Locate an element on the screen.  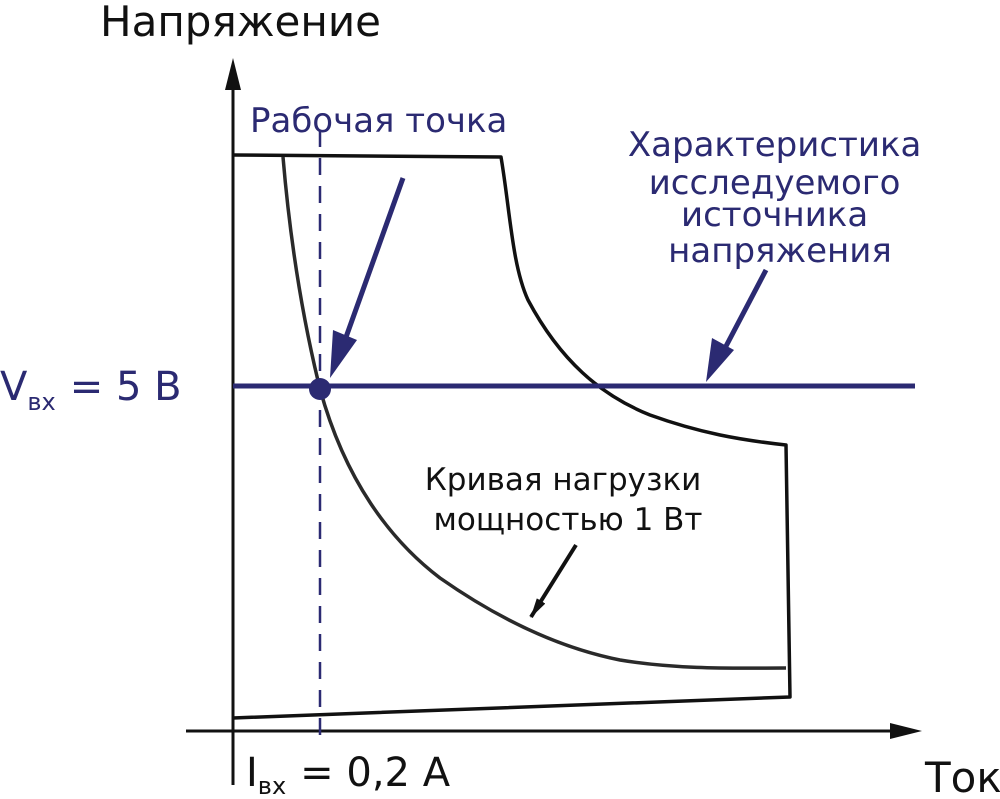
input-current-symbol: I is located at coordinates (252, 773).